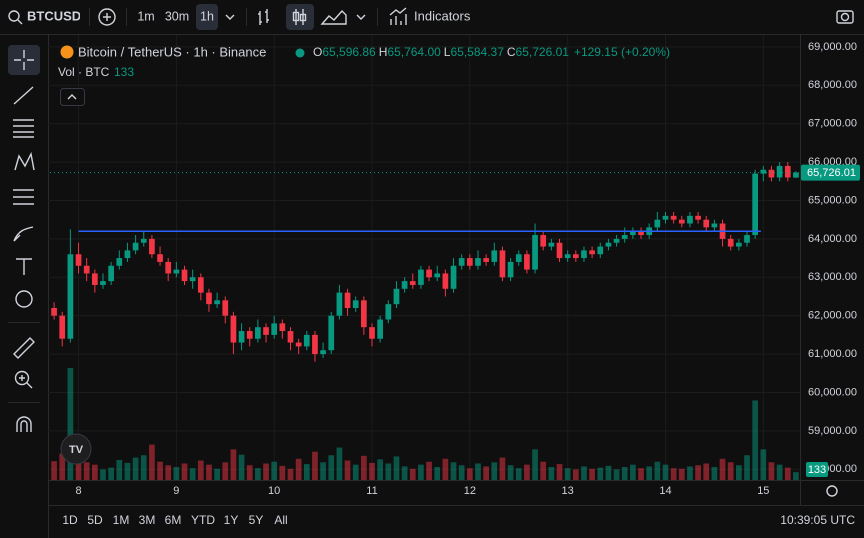  I want to click on zoom-tool, so click(22, 378).